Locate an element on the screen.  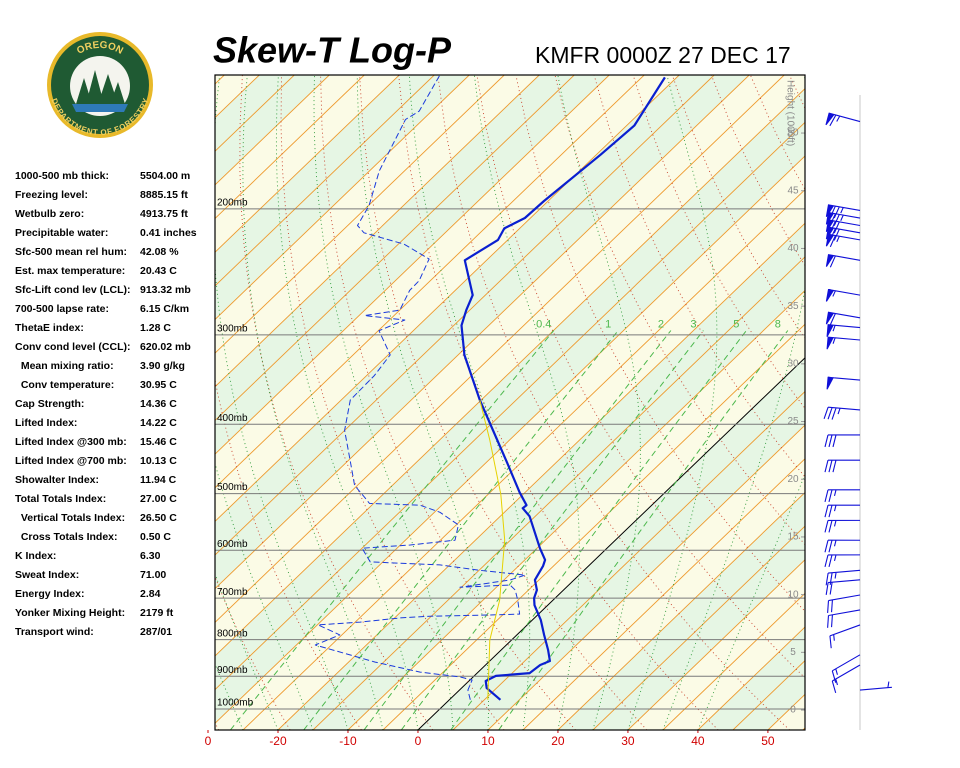
index-label: Est. max temperature: is located at coordinates (70, 271).